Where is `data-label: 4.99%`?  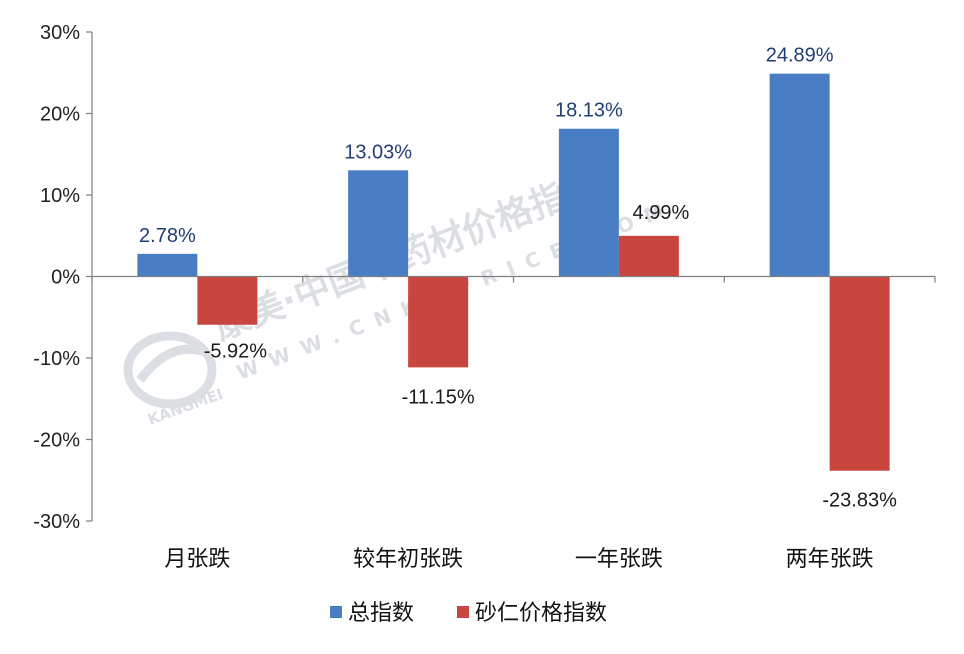 data-label: 4.99% is located at coordinates (661, 213).